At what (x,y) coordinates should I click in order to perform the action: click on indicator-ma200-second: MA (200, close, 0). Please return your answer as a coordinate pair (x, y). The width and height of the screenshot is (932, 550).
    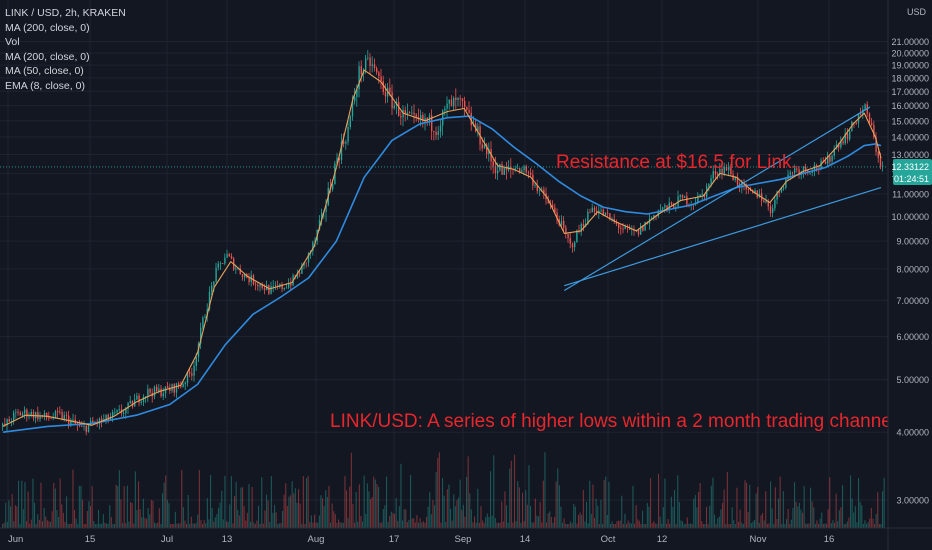
    Looking at the image, I should click on (47, 56).